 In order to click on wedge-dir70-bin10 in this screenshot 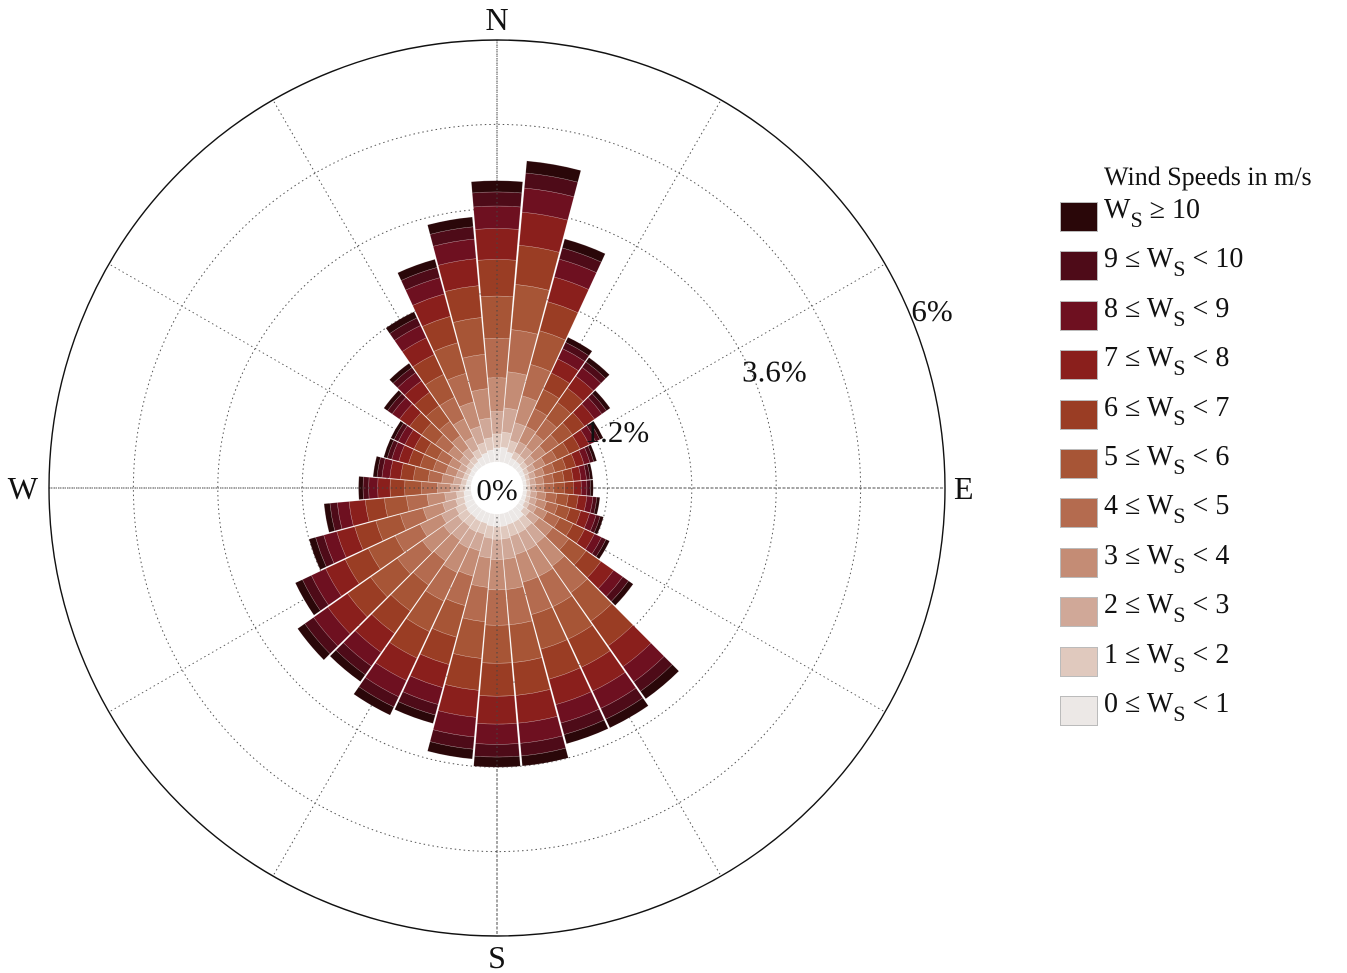, I will do `click(592, 453)`.